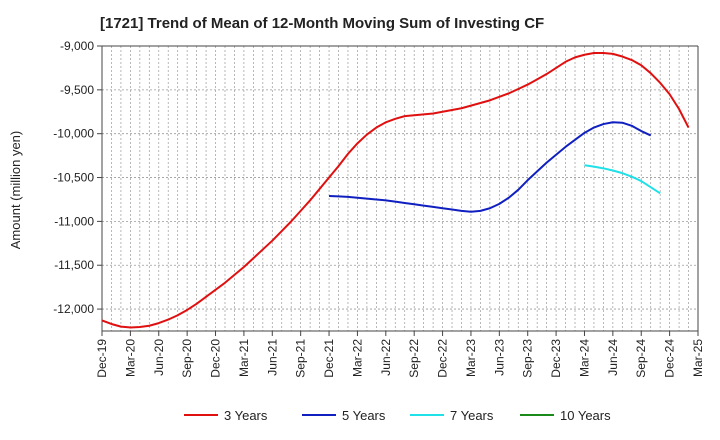 The image size is (720, 440). Describe the element at coordinates (77, 90) in the screenshot. I see `y-tick-label: -9,500` at that location.